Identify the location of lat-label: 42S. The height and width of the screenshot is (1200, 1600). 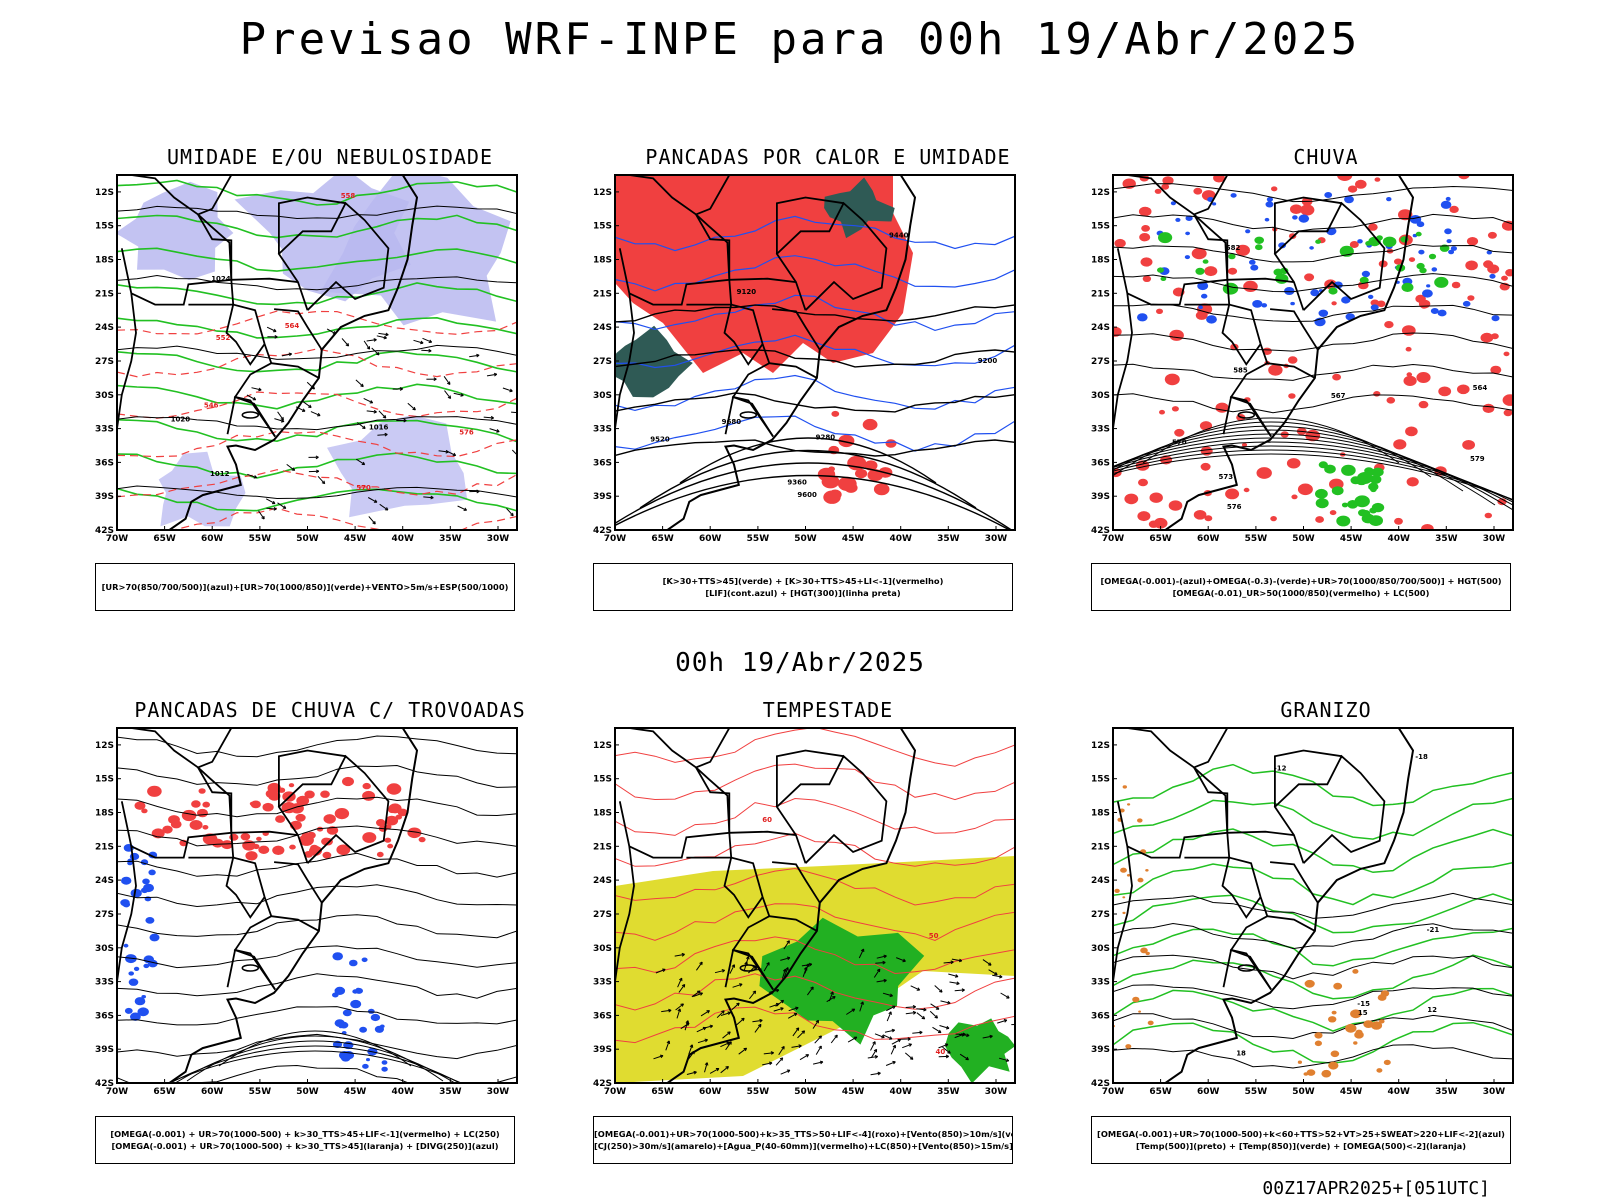
(602, 531).